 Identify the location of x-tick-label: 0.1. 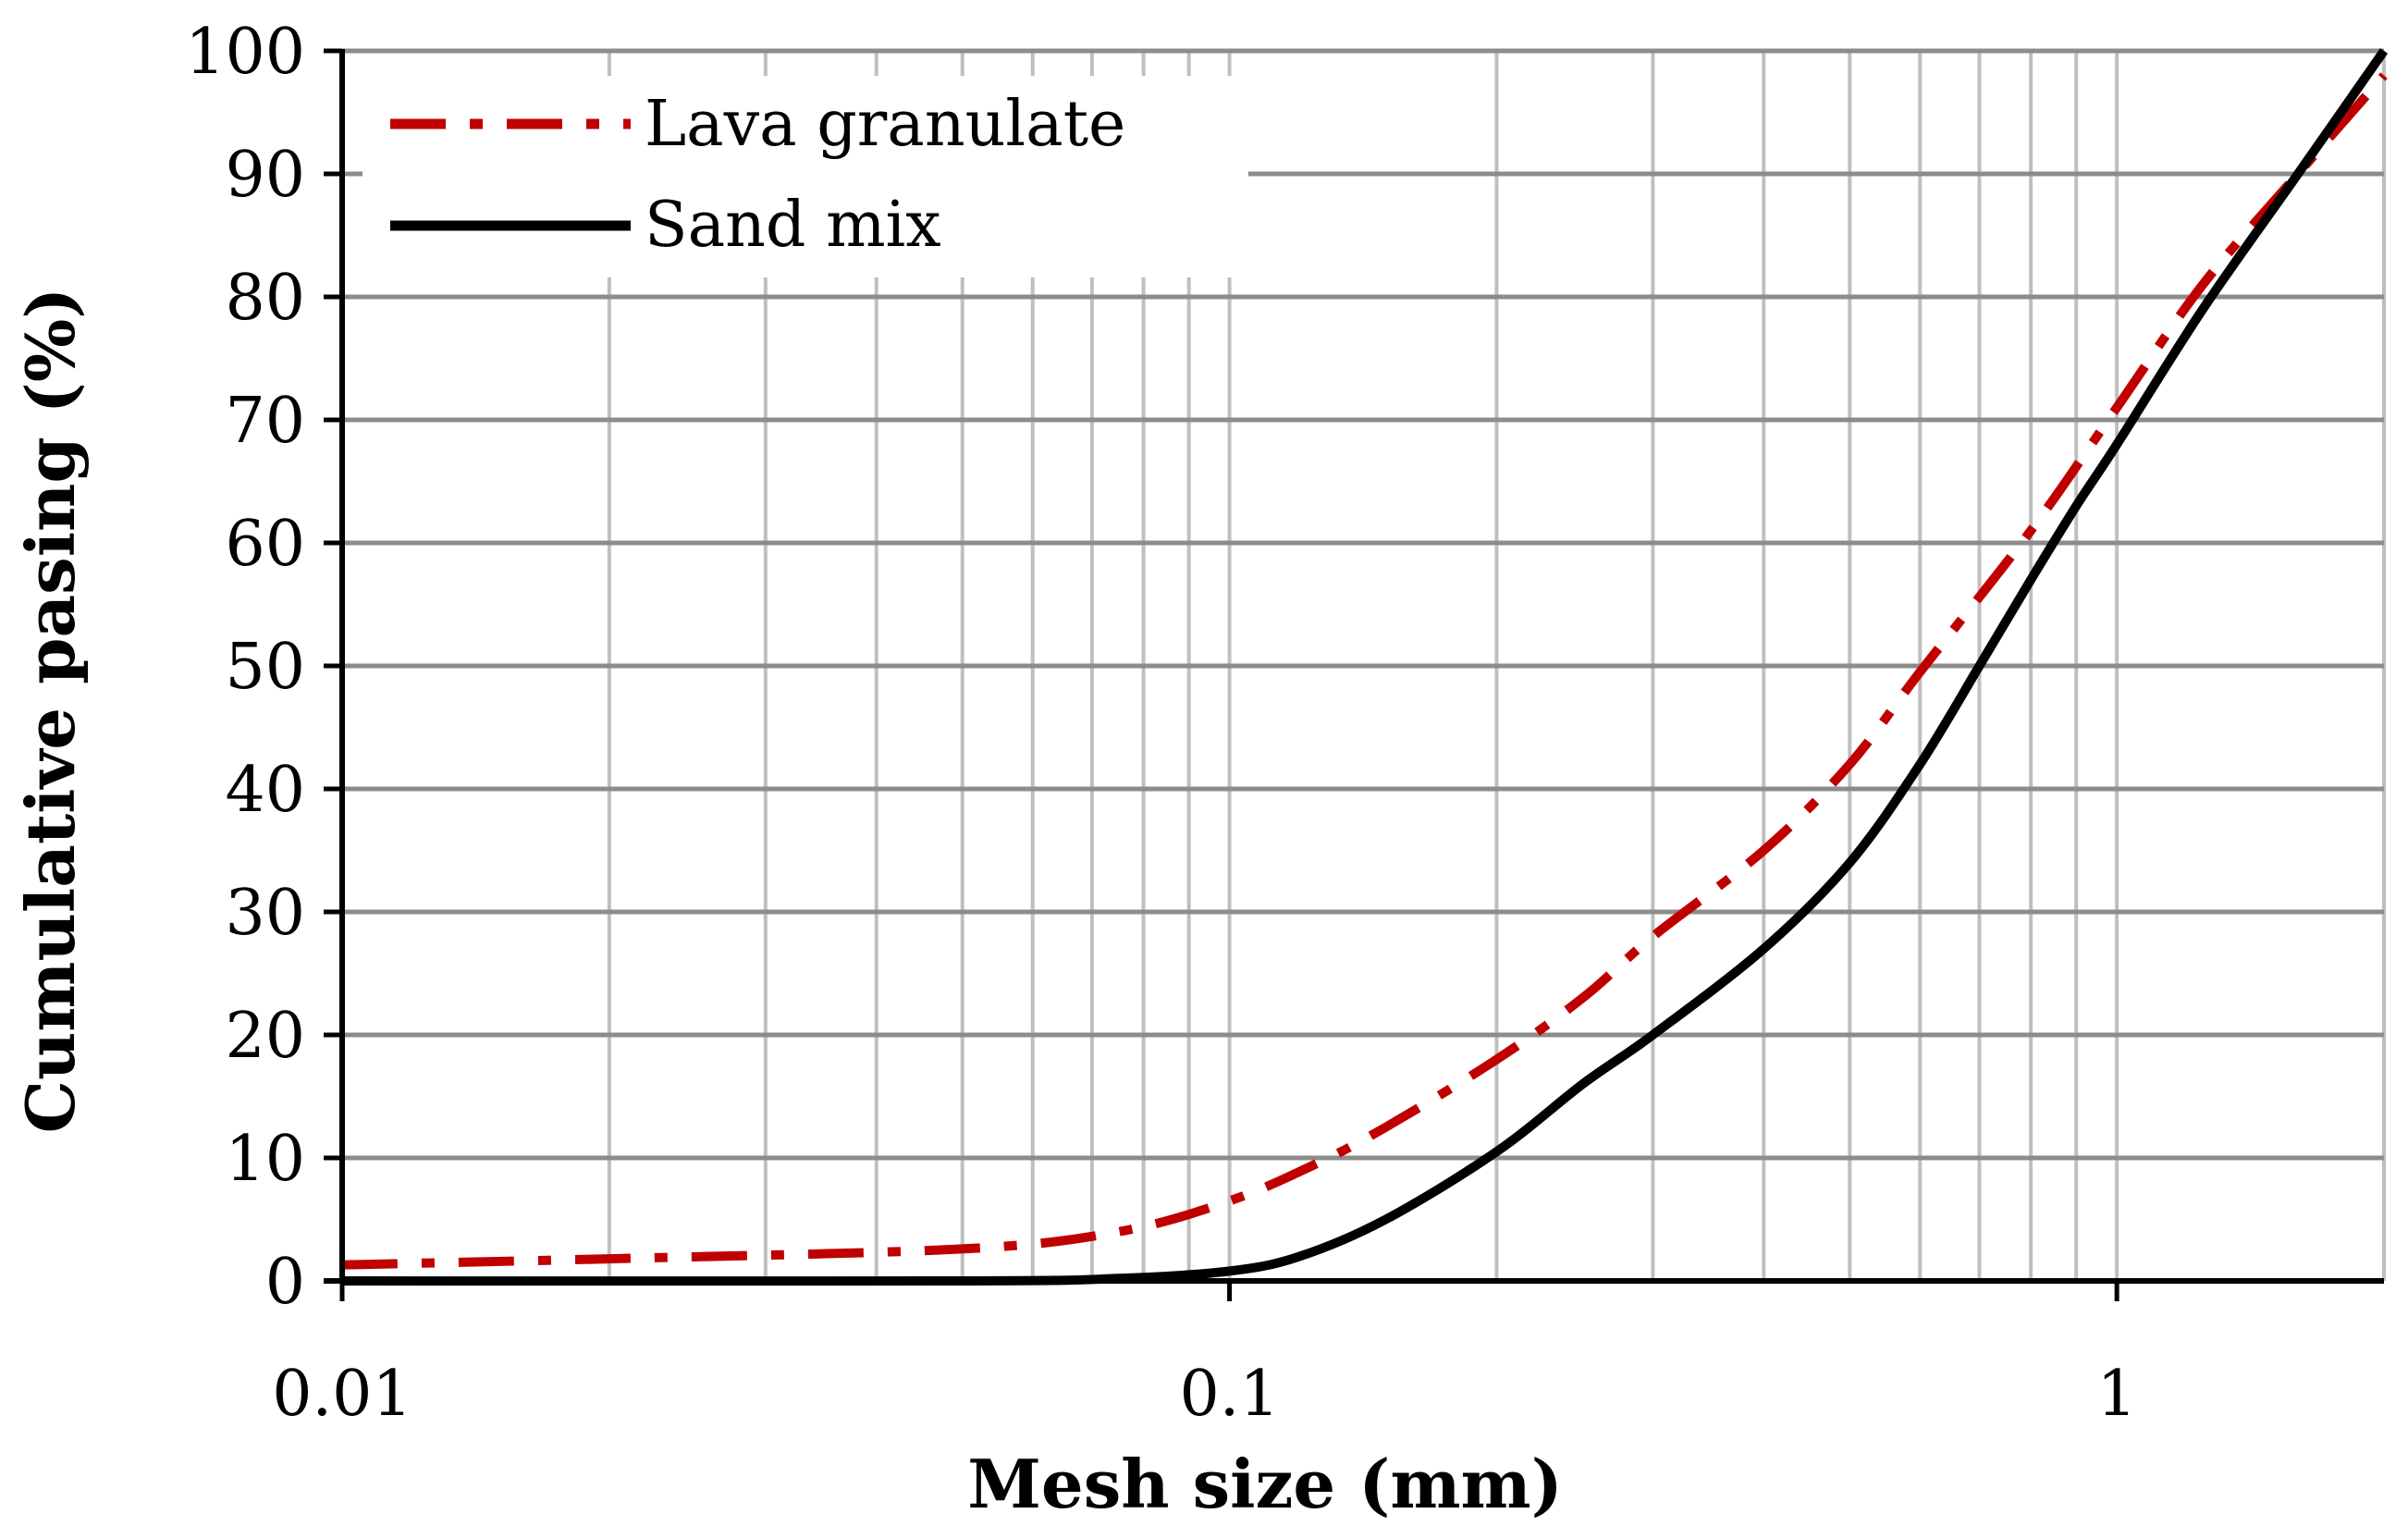
(1229, 1394).